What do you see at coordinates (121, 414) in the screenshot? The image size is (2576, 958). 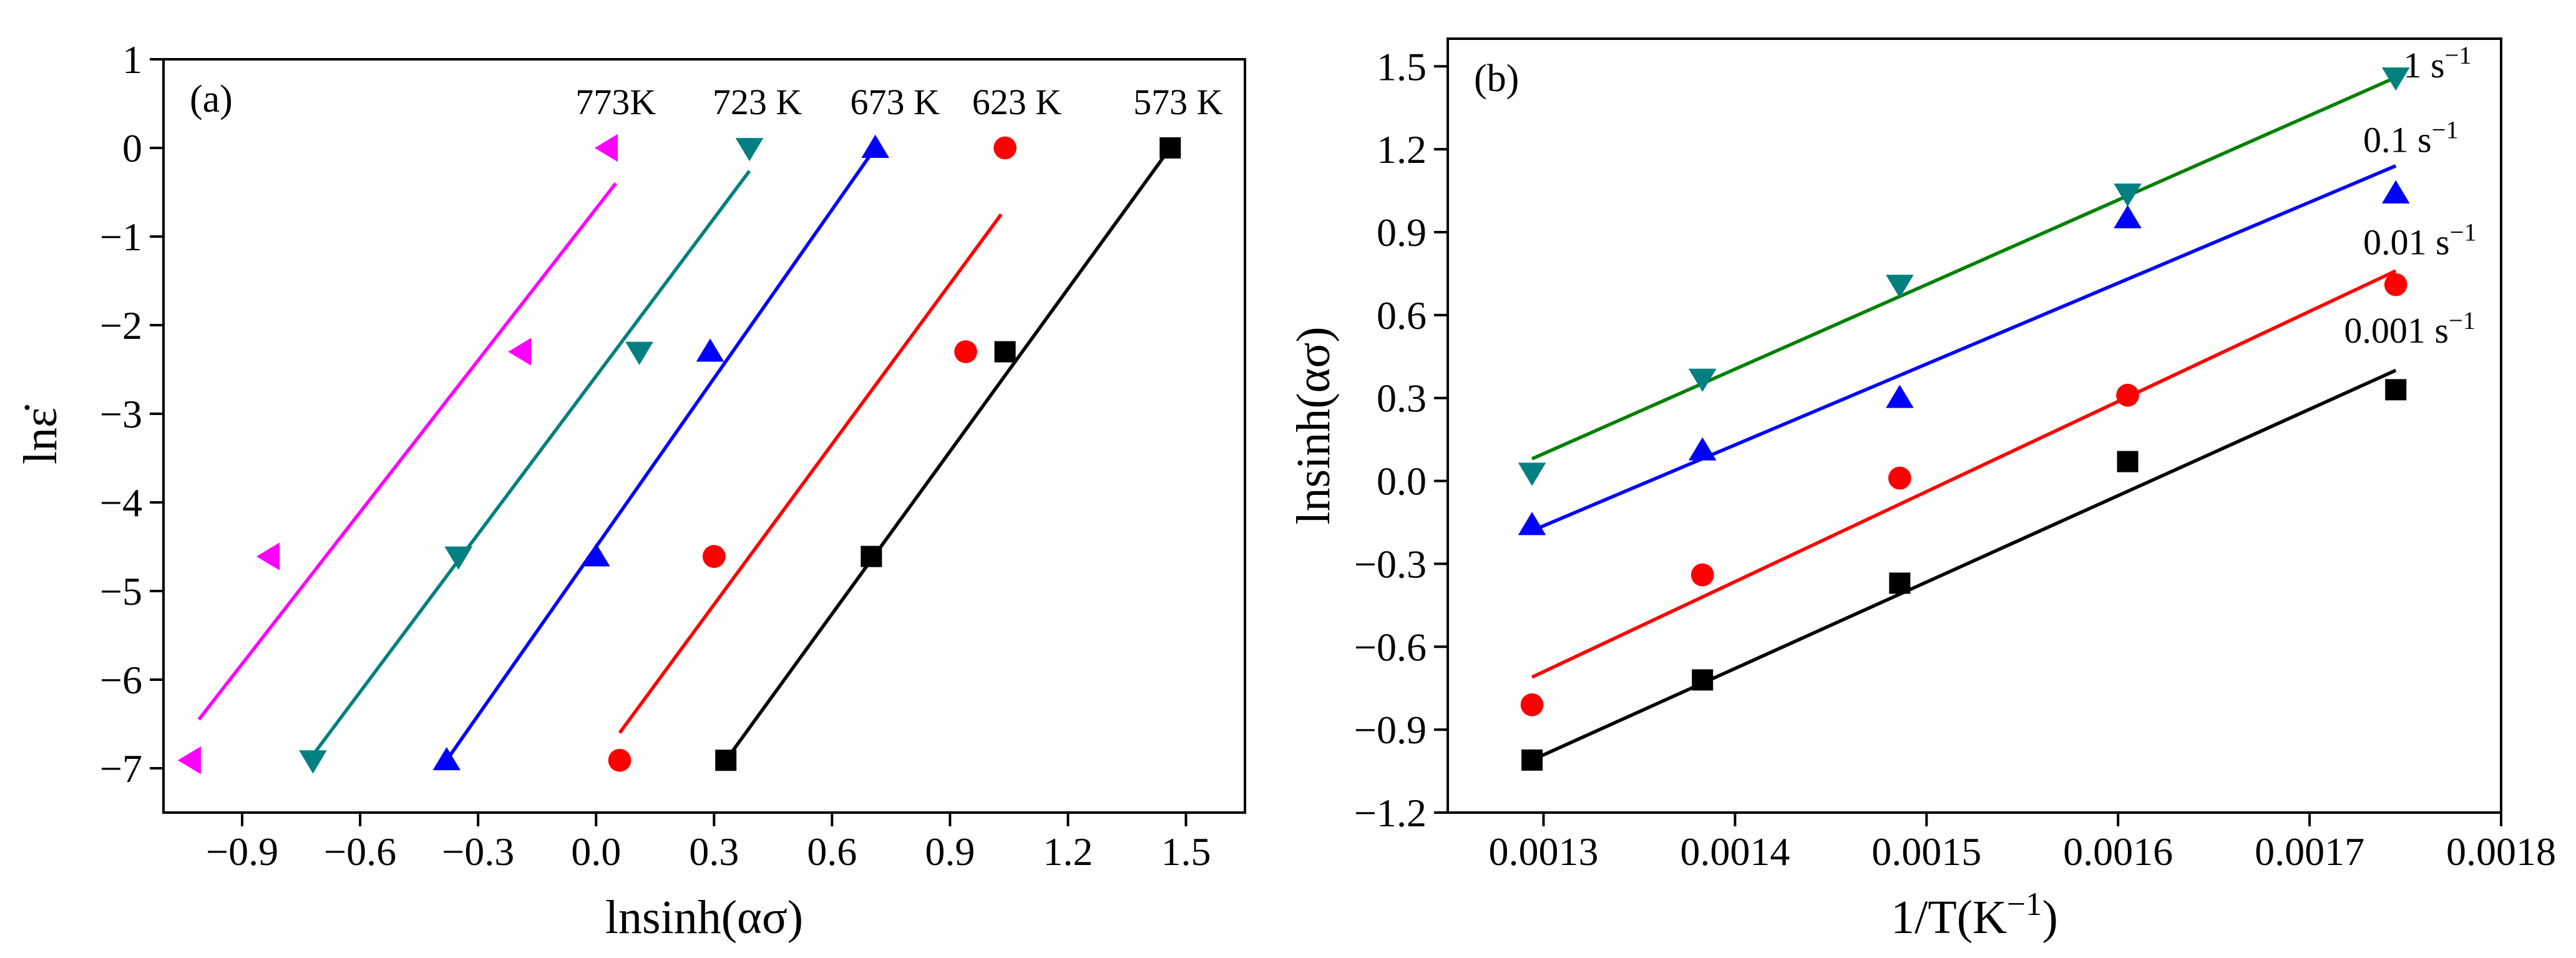 I see `y-tick-label: −3` at bounding box center [121, 414].